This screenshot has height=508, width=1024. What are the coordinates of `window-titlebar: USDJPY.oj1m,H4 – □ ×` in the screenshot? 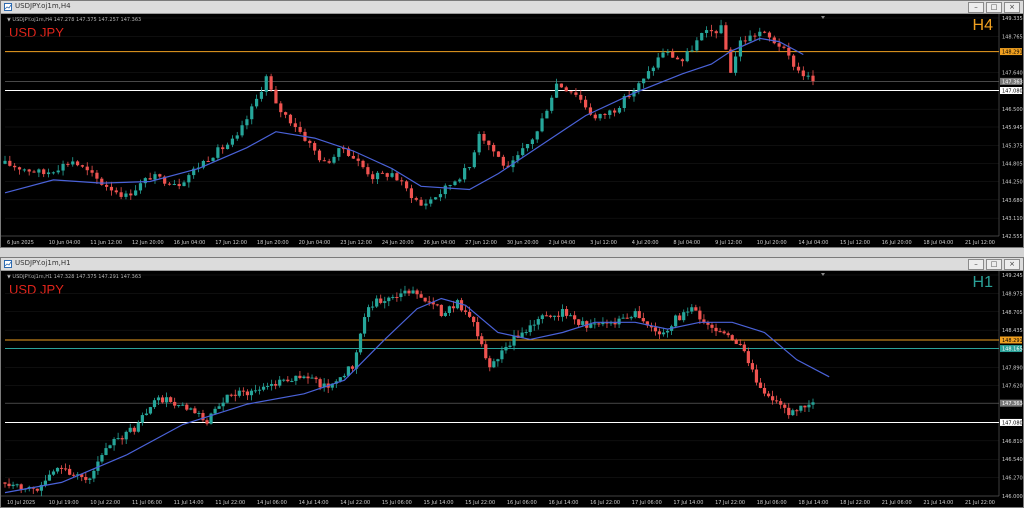 It's located at (512, 7).